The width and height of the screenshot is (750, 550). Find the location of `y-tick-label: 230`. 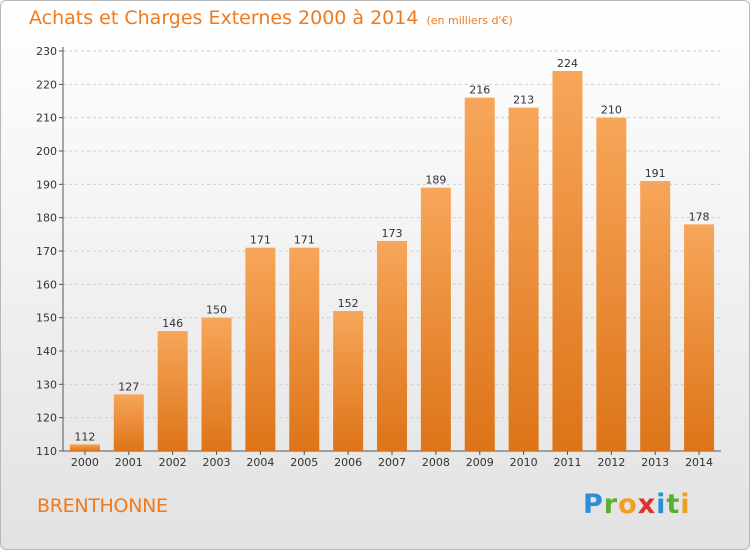

y-tick-label: 230 is located at coordinates (46, 51).